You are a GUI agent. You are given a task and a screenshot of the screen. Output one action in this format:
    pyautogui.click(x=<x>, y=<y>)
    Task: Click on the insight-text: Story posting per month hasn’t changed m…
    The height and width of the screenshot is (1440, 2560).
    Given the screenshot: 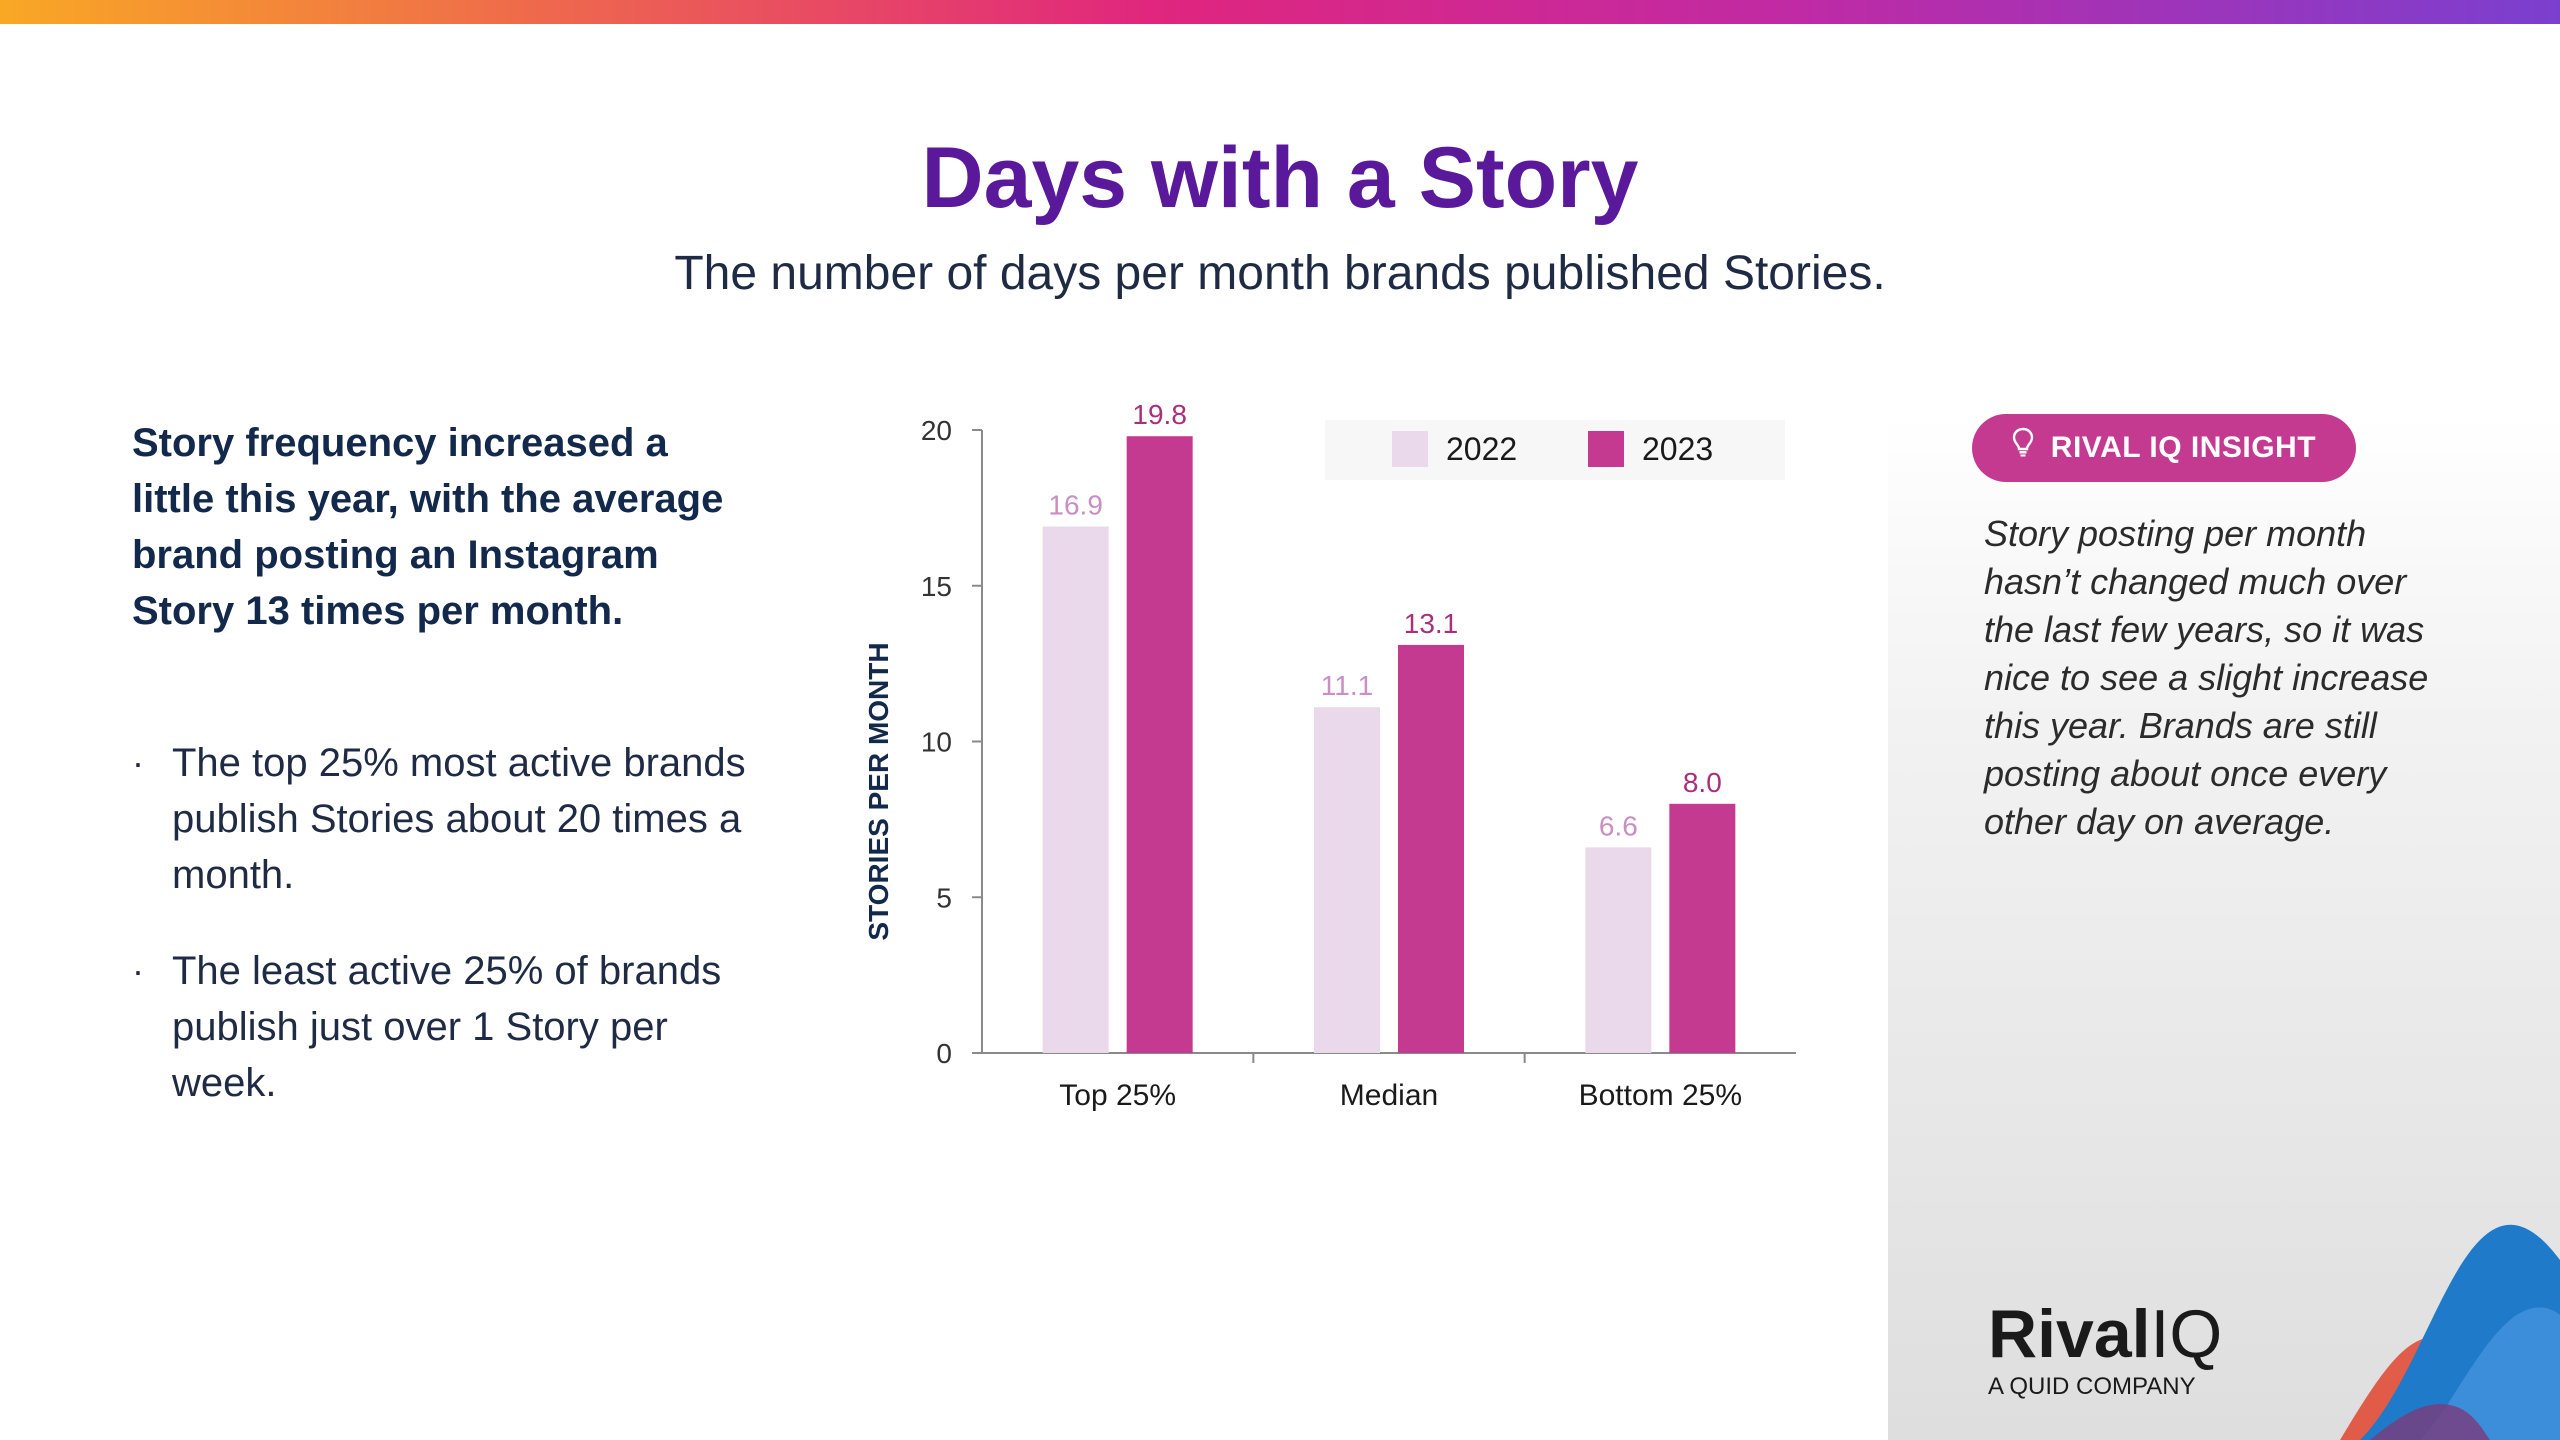 What is the action you would take?
    pyautogui.click(x=2206, y=677)
    